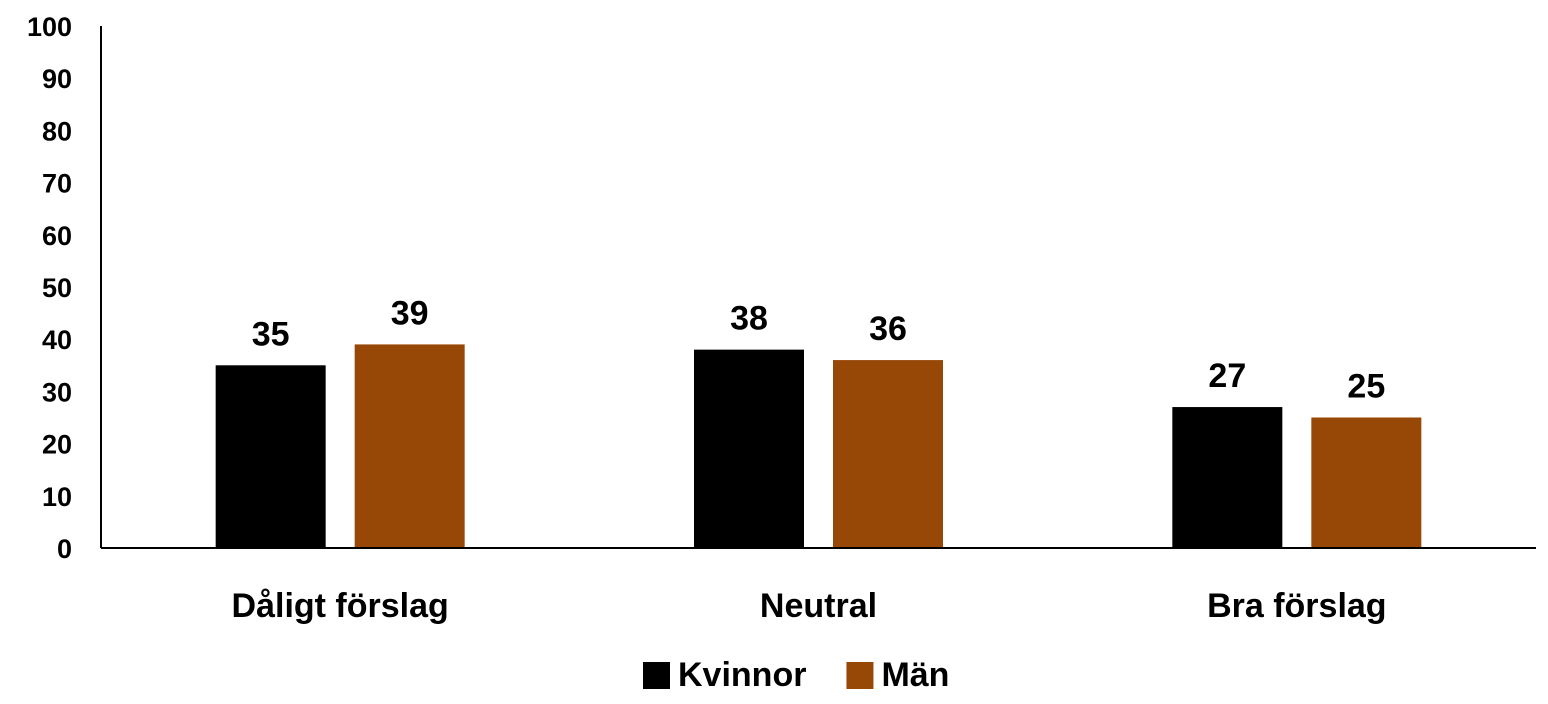 This screenshot has width=1548, height=704. What do you see at coordinates (57, 497) in the screenshot?
I see `y-tick-label: 10` at bounding box center [57, 497].